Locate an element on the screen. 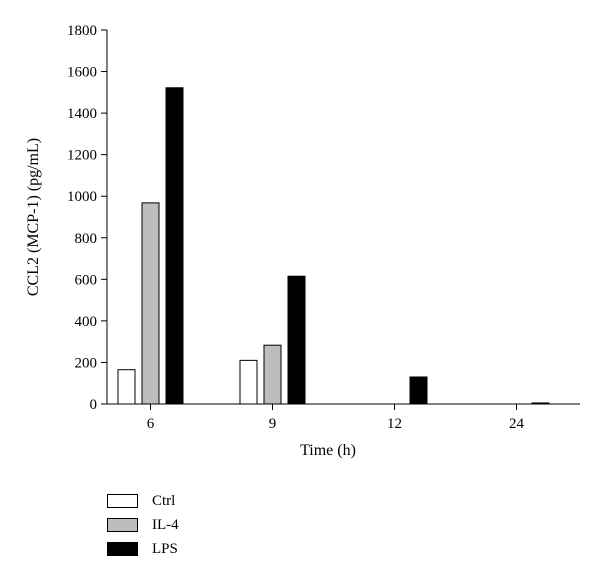 The width and height of the screenshot is (600, 577). y-tick-label: 800 is located at coordinates (86, 239).